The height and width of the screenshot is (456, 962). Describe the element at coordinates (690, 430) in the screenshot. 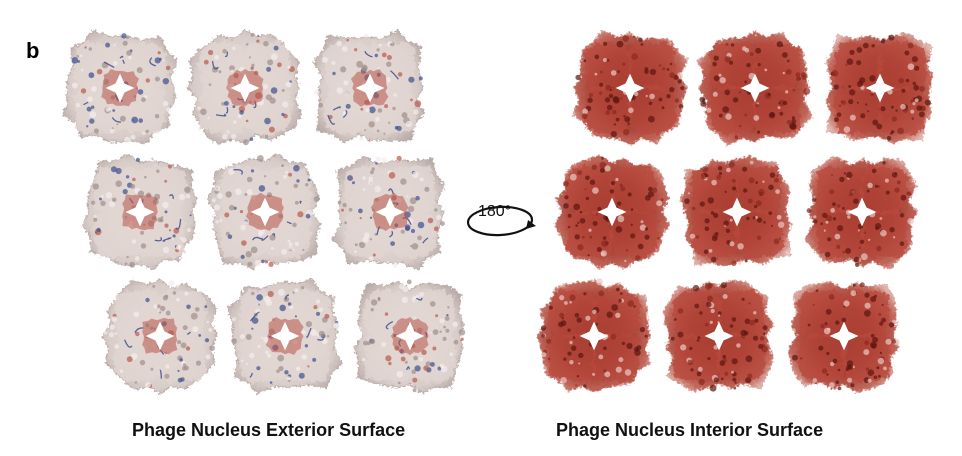

I see `interior-surface-caption: Phage Nucleus Interior Surface` at that location.